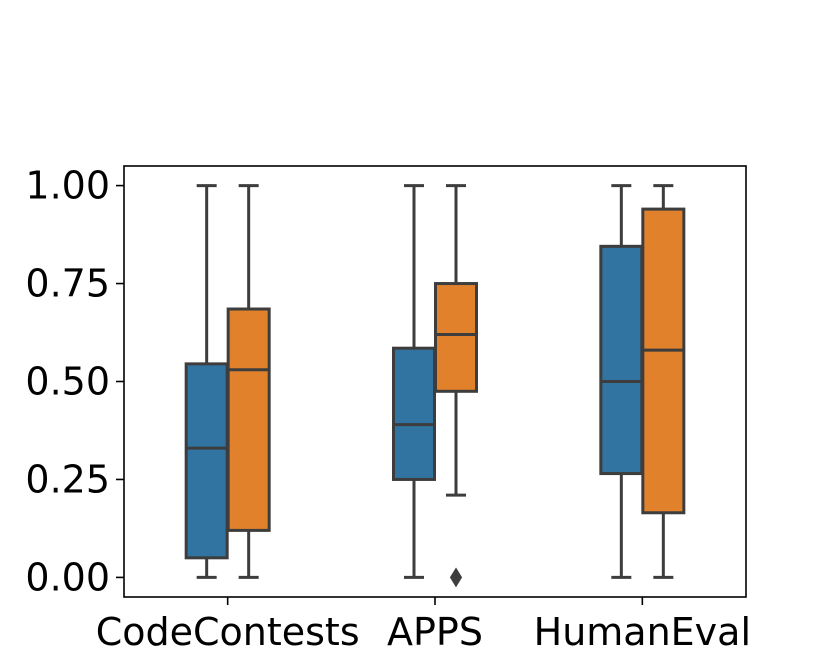  What do you see at coordinates (67, 382) in the screenshot?
I see `y-tick-label: 0.50` at bounding box center [67, 382].